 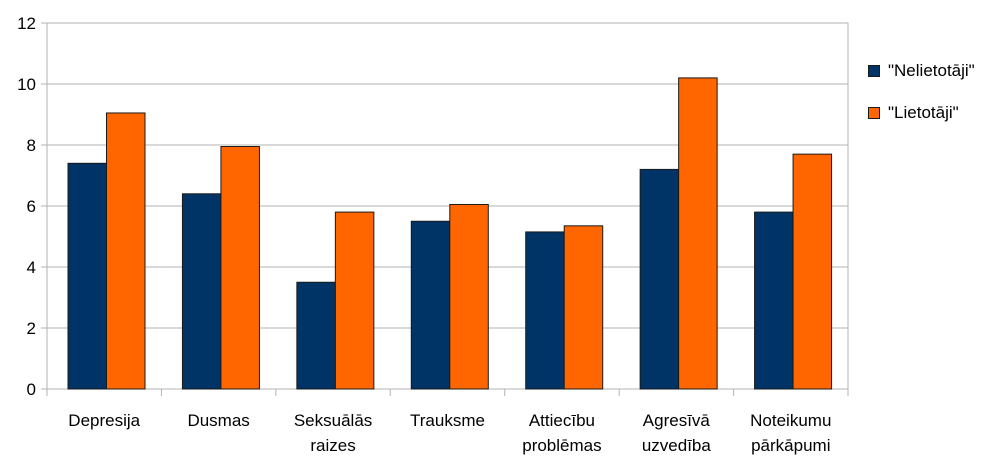 I want to click on x-tick-label: Dusmas, so click(x=218, y=420).